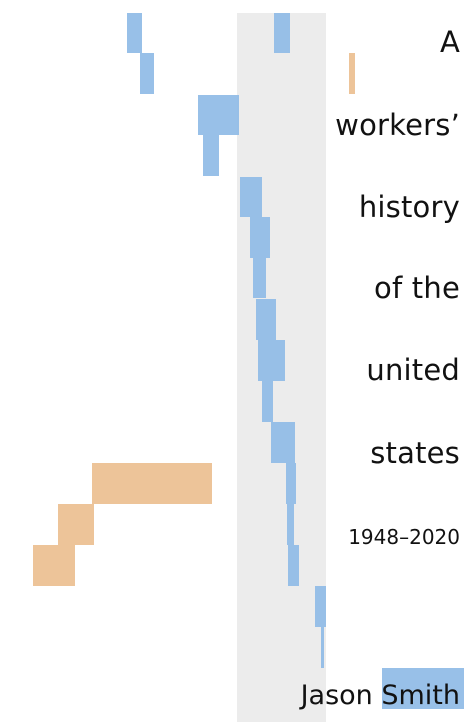 This screenshot has height=722, width=474. Describe the element at coordinates (397, 125) in the screenshot. I see `title-line-2: workers’` at that location.